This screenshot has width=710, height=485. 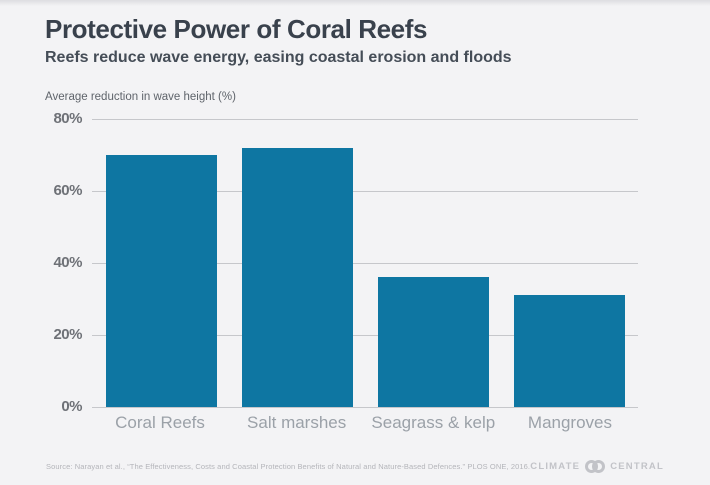 I want to click on top-edge-strip, so click(x=355, y=3).